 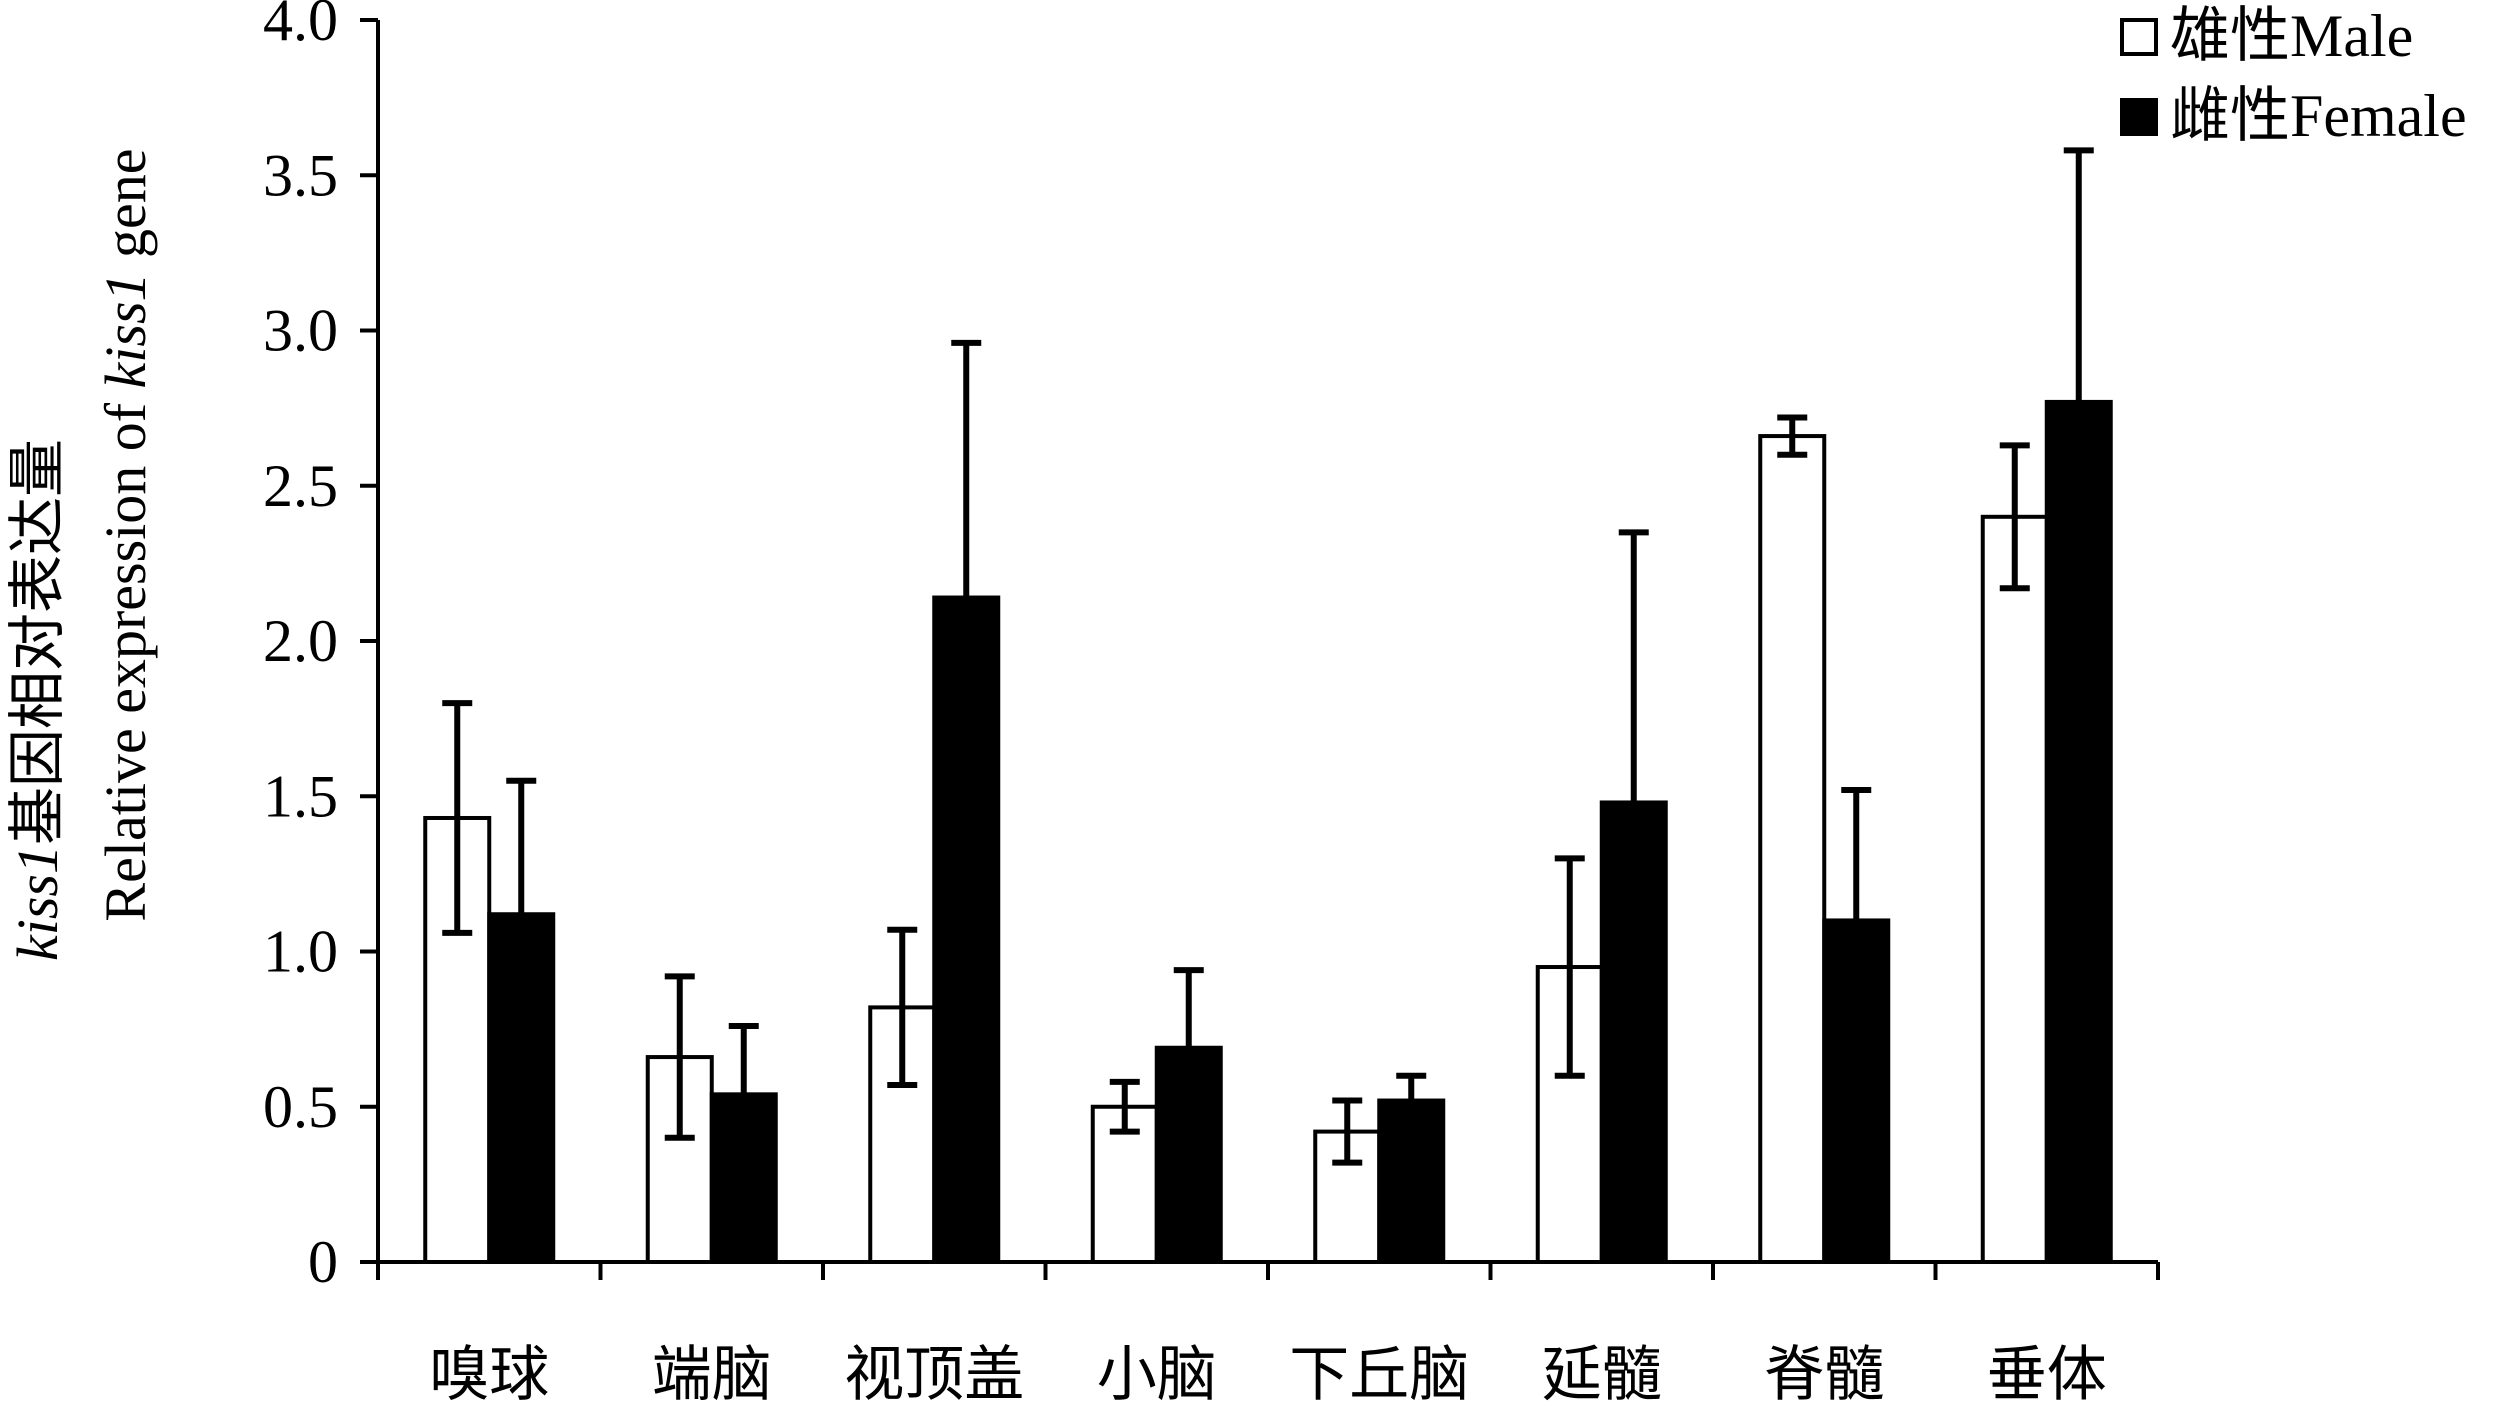 I want to click on y-axis-label-chinese: kiss1基因相对表达量, so click(x=37, y=700).